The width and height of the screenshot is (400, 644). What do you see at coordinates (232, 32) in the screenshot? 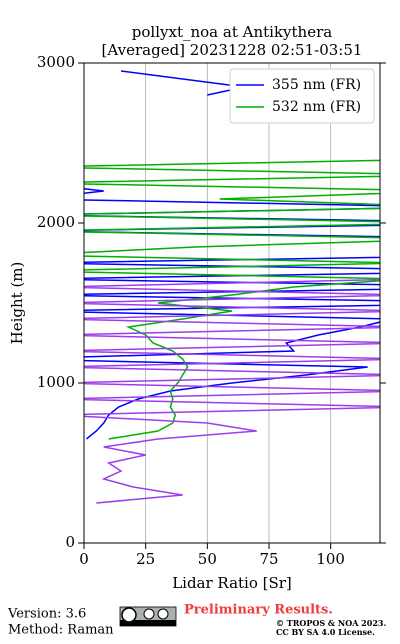
I see `chart-title: pollyxt_noa at Antikythera` at bounding box center [232, 32].